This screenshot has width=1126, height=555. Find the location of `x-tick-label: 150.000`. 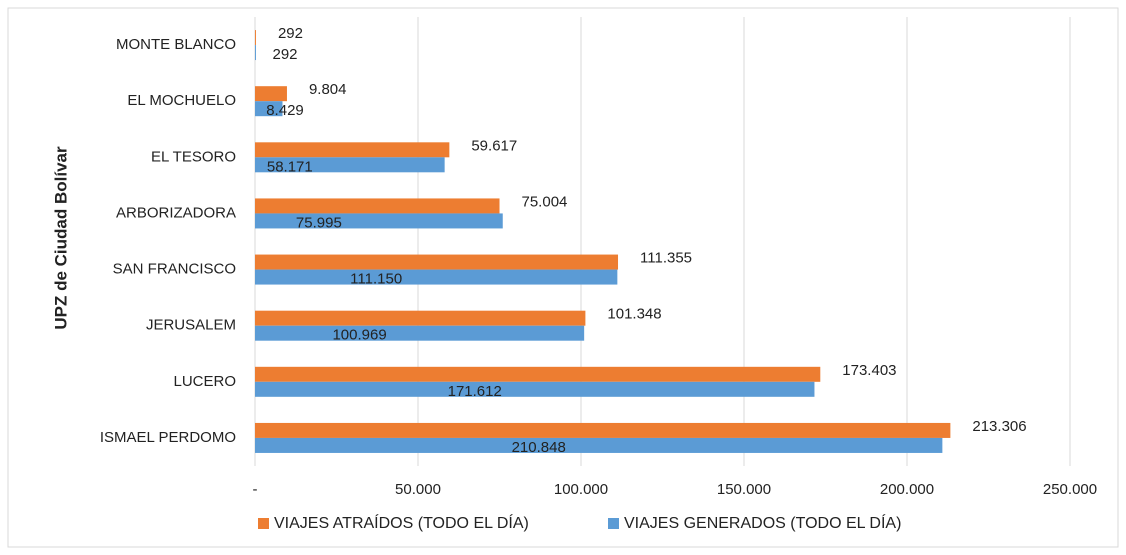

x-tick-label: 150.000 is located at coordinates (744, 489).